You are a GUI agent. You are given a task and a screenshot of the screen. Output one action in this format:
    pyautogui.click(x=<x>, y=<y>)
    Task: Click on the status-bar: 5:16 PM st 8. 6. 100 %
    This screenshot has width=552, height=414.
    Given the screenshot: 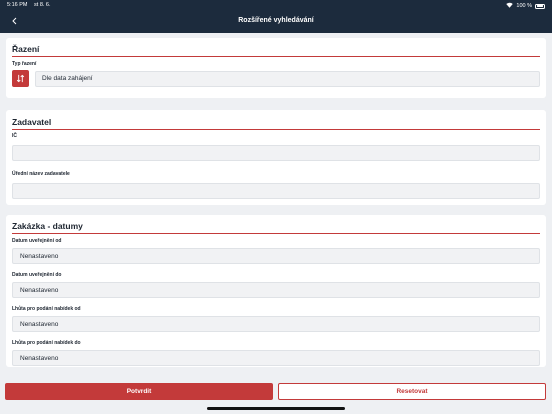 What is the action you would take?
    pyautogui.click(x=276, y=5)
    